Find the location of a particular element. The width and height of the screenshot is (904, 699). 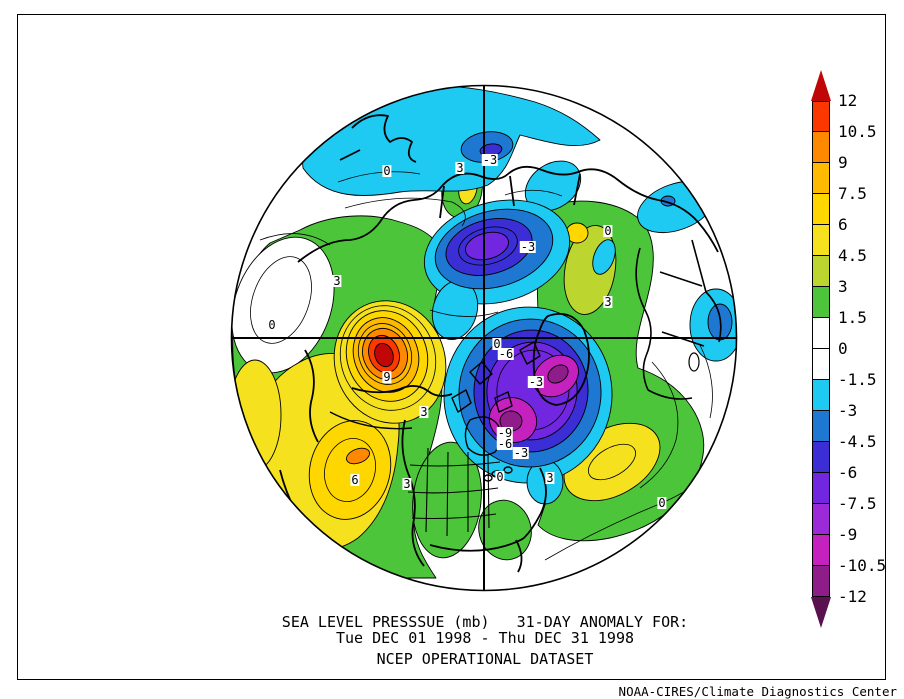

plot-date-range: Tue DEC 01 1998 - Thu DEC 31 1998 is located at coordinates (484, 638).